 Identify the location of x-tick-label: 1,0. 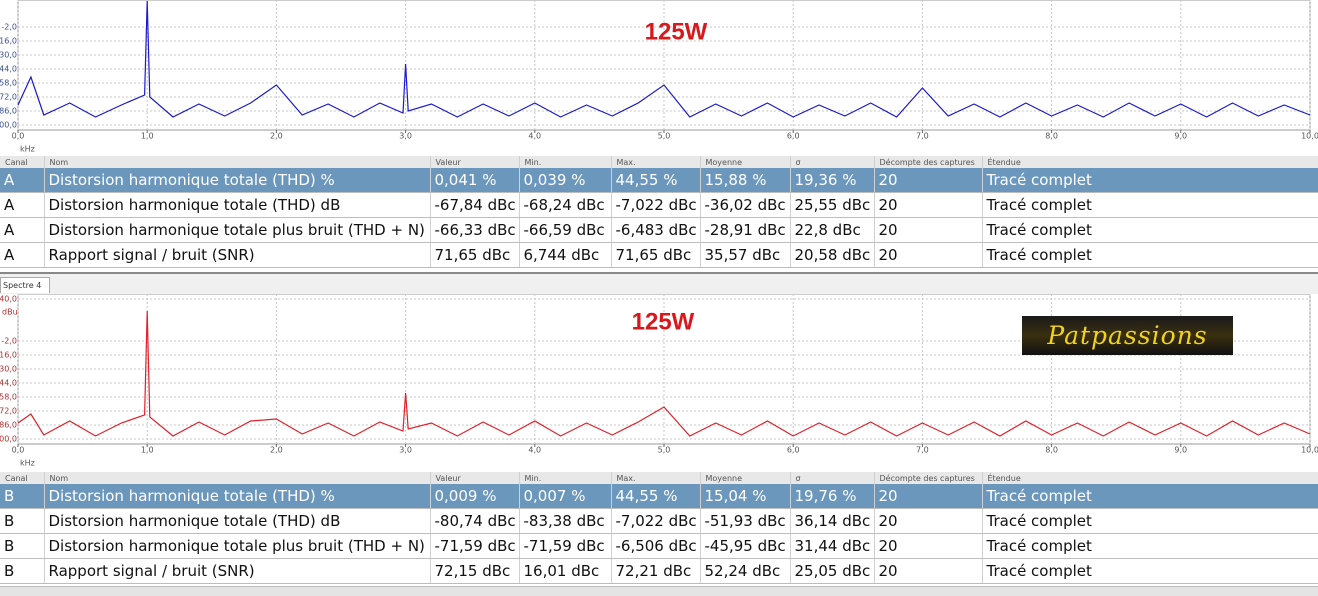
(147, 136).